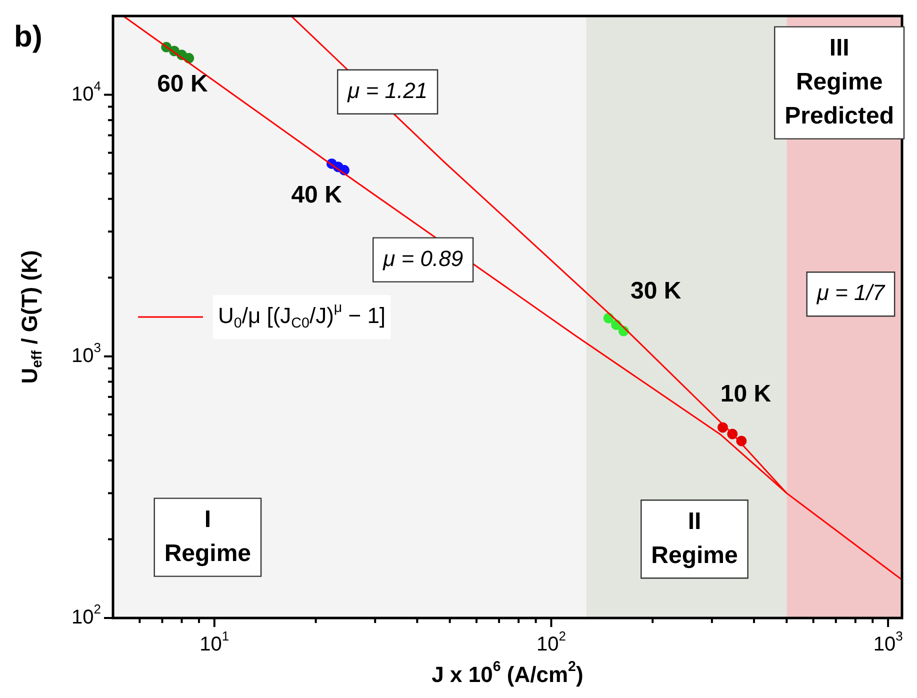 The width and height of the screenshot is (917, 698). Describe the element at coordinates (208, 536) in the screenshot. I see `annotation: I Regime` at that location.